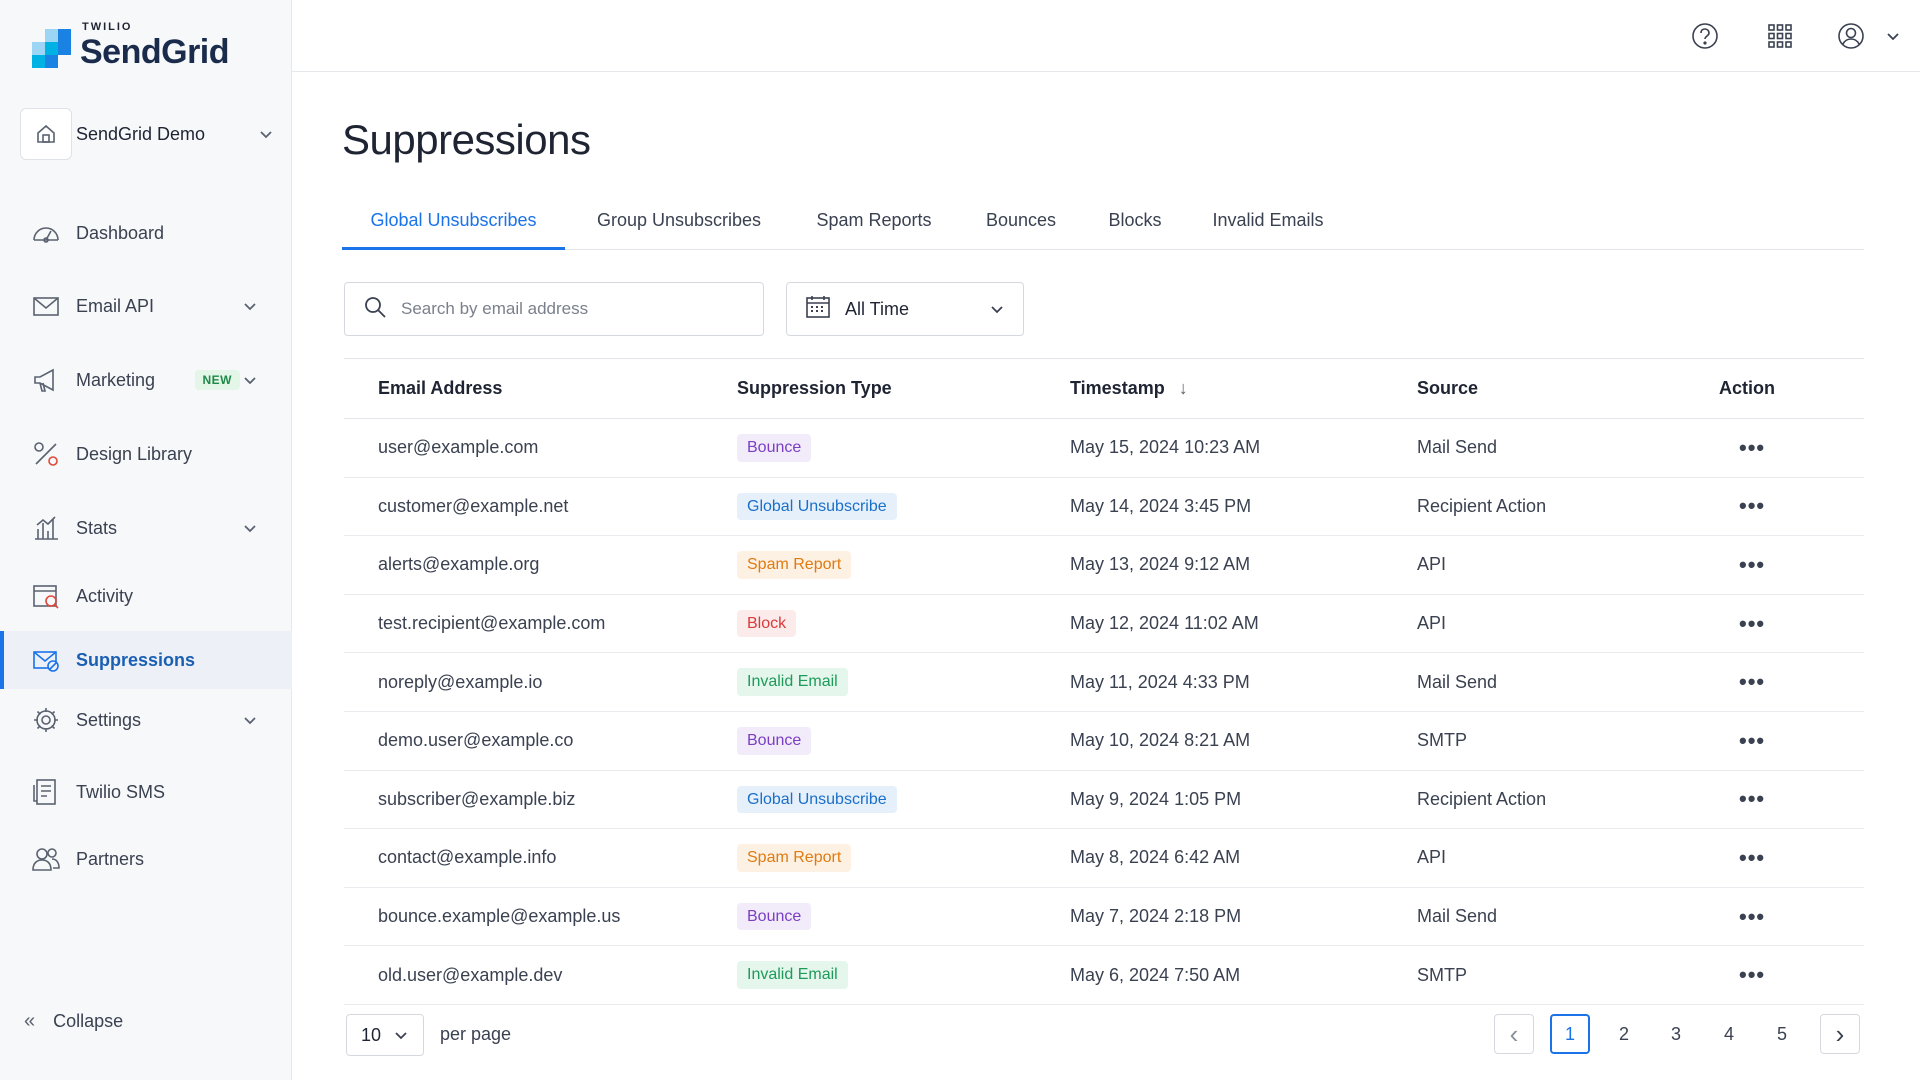  I want to click on search-icon, so click(375, 309).